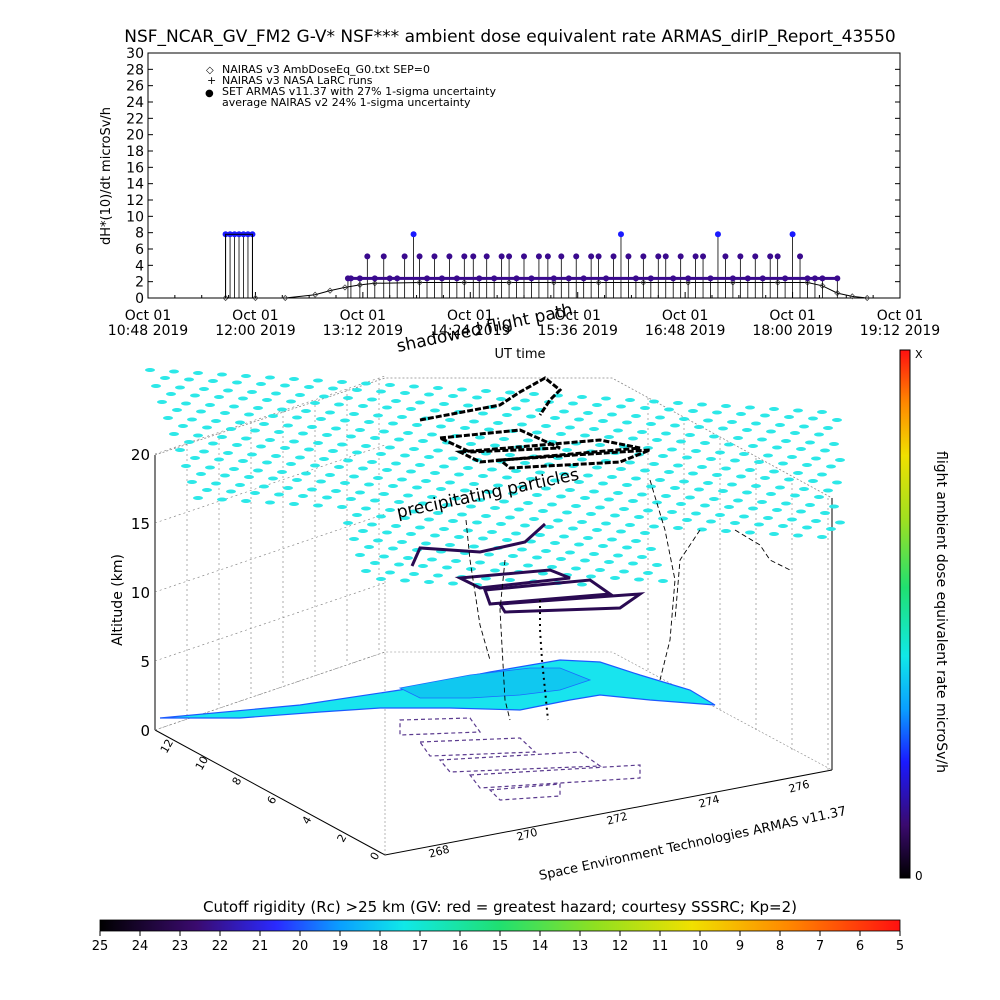 The height and width of the screenshot is (1000, 1000). What do you see at coordinates (700, 946) in the screenshot?
I see `rigidity-tick-label: 10` at bounding box center [700, 946].